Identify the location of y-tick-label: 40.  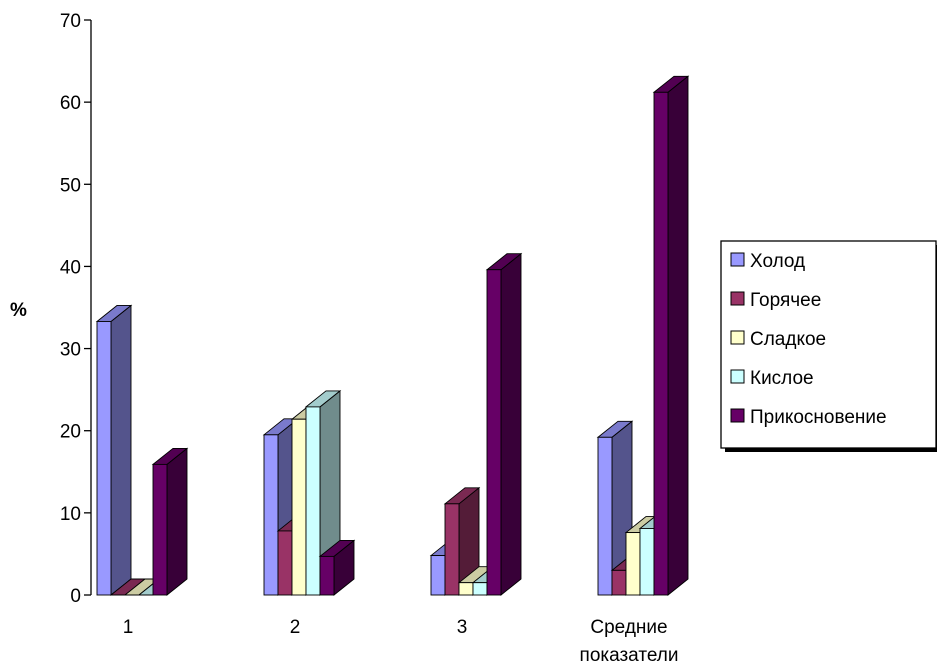
(70, 267).